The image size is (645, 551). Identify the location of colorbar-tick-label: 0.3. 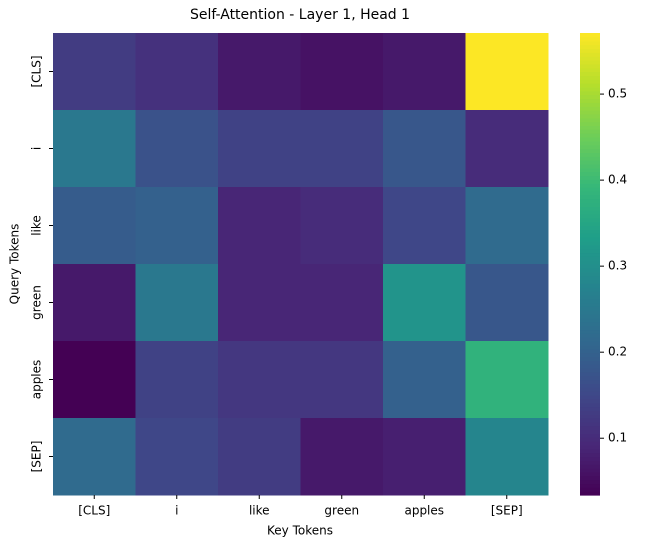
(617, 266).